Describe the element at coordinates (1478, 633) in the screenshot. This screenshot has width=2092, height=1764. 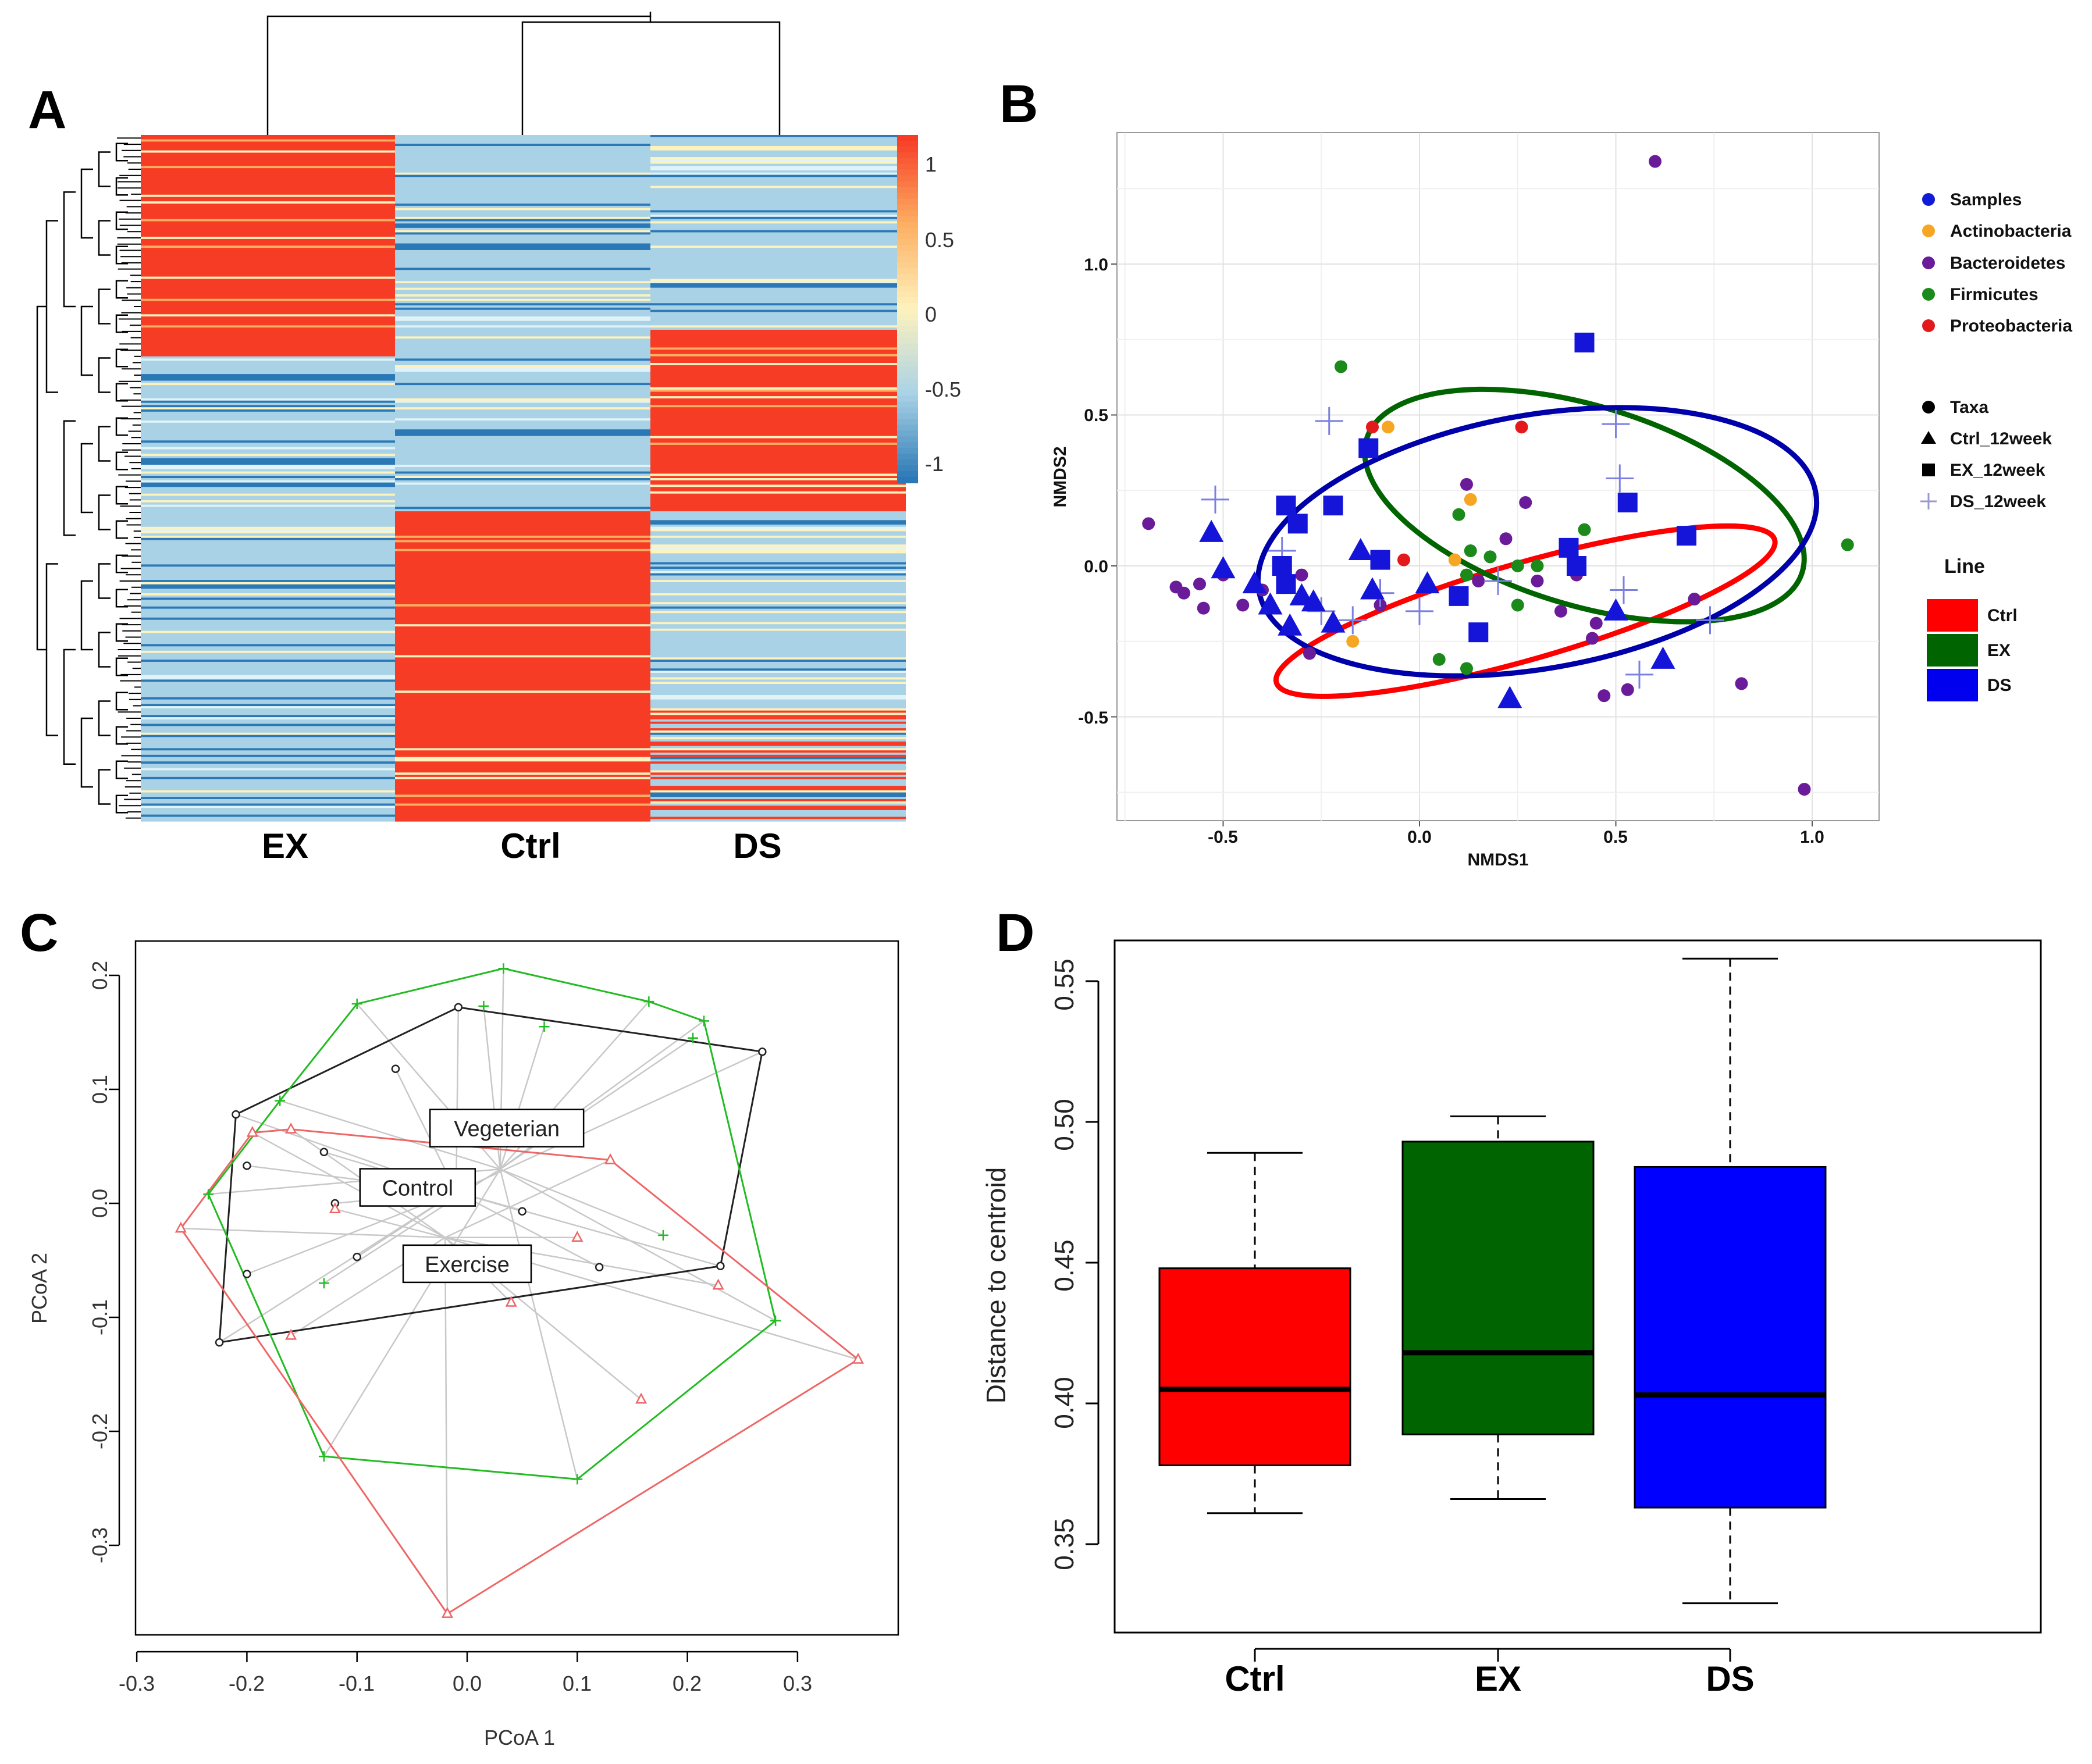
I see `sample-point-ex-12week` at that location.